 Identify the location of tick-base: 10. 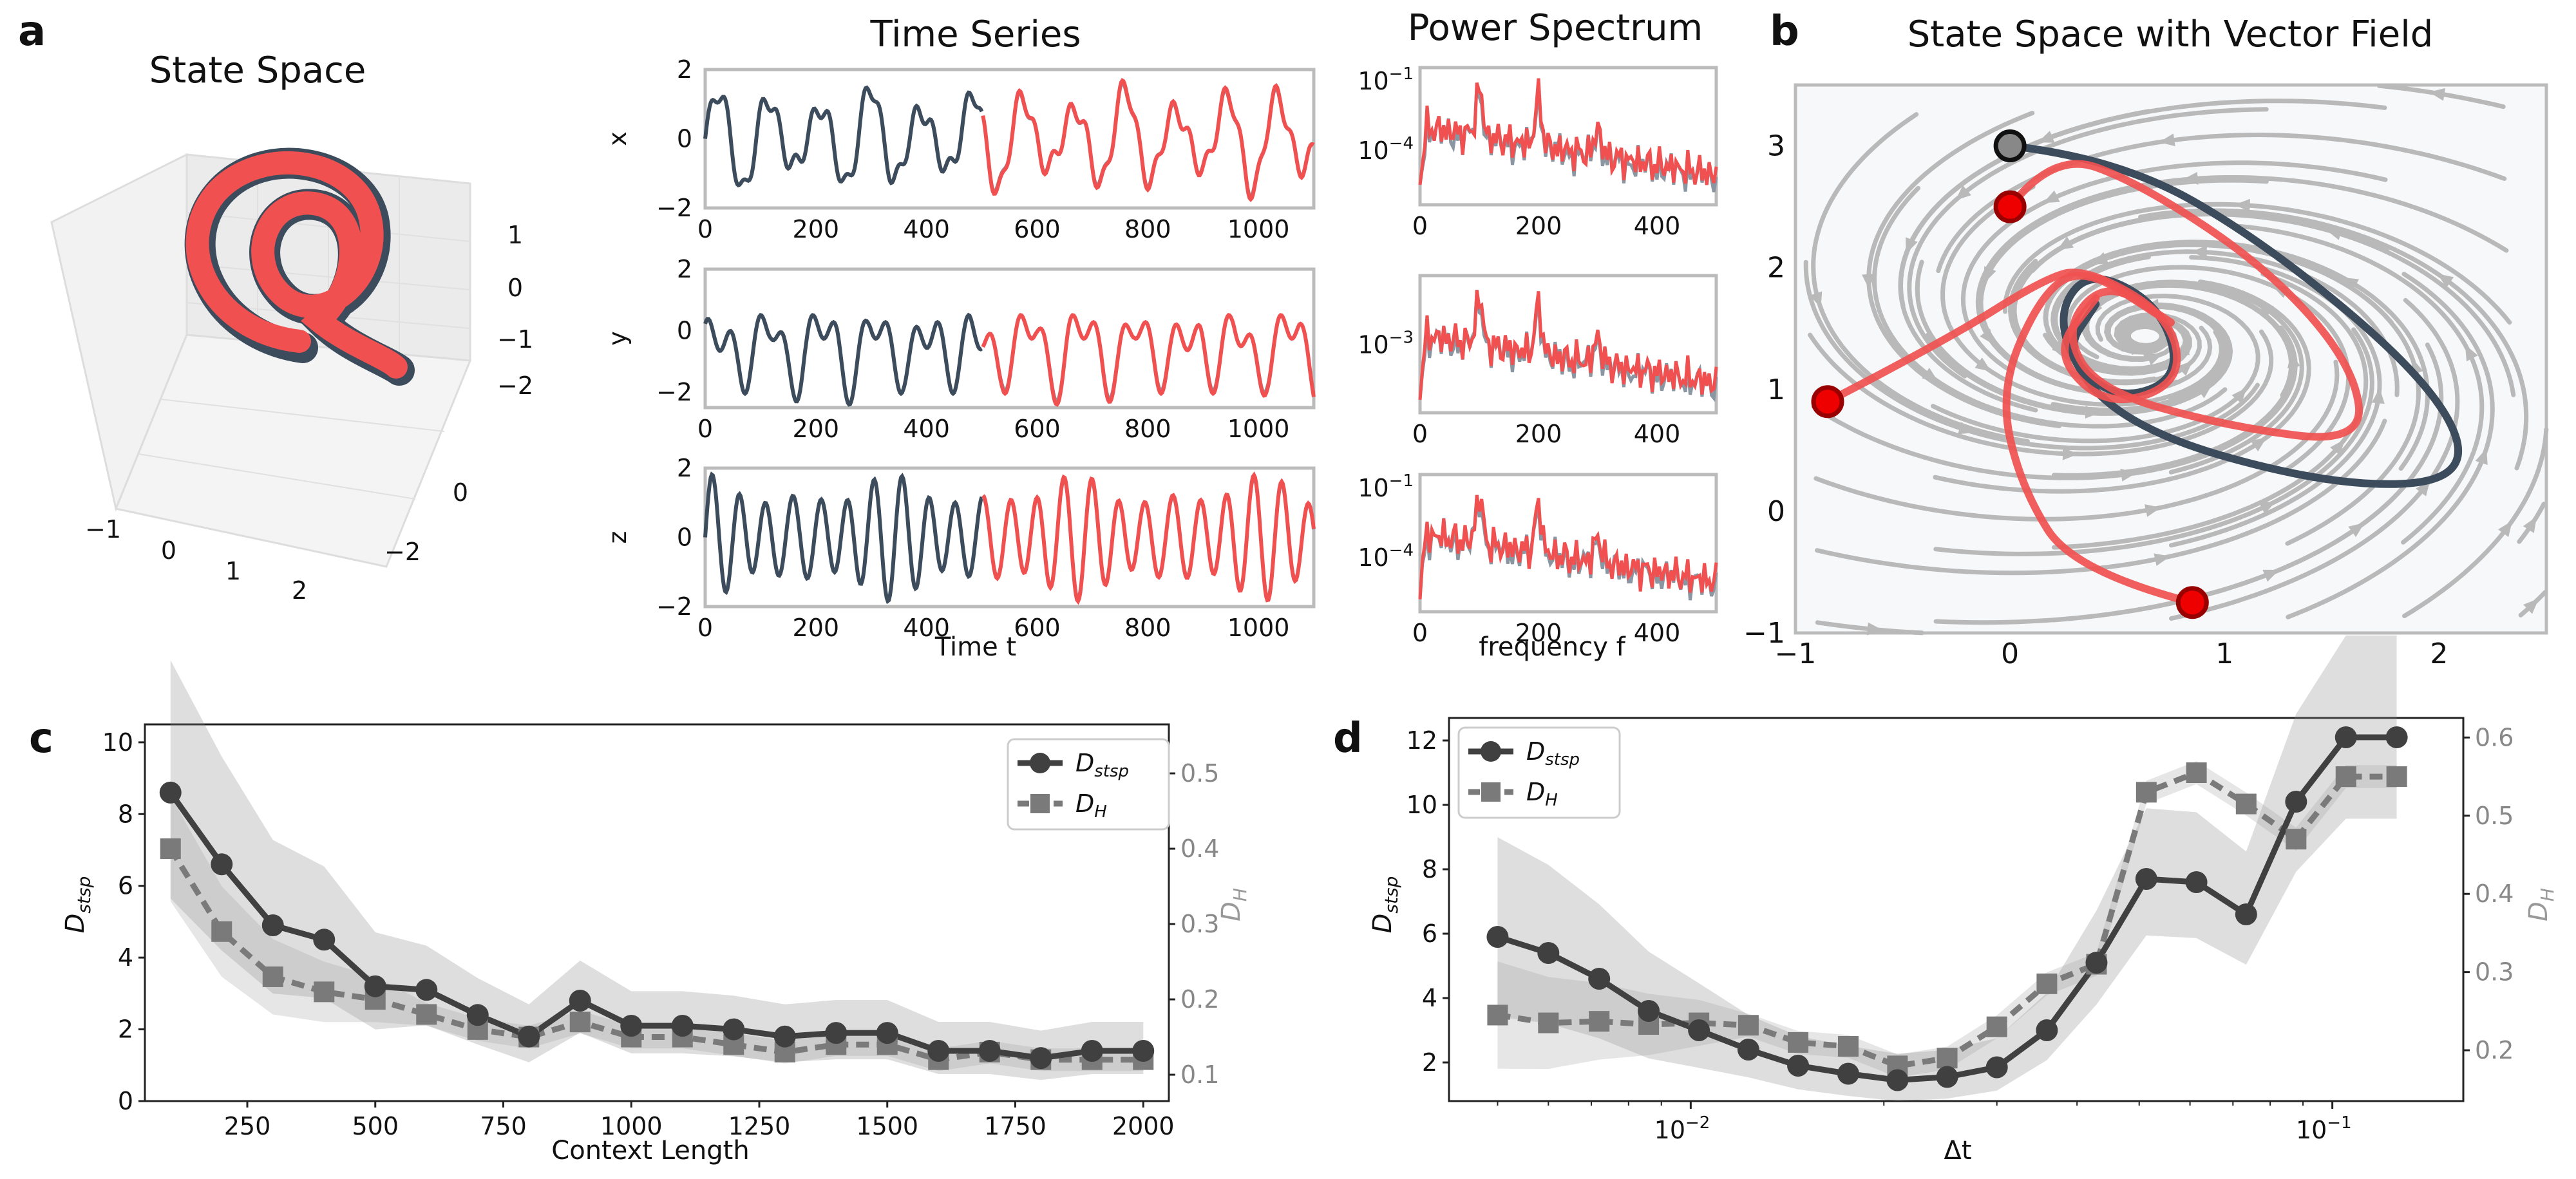
(1373, 81).